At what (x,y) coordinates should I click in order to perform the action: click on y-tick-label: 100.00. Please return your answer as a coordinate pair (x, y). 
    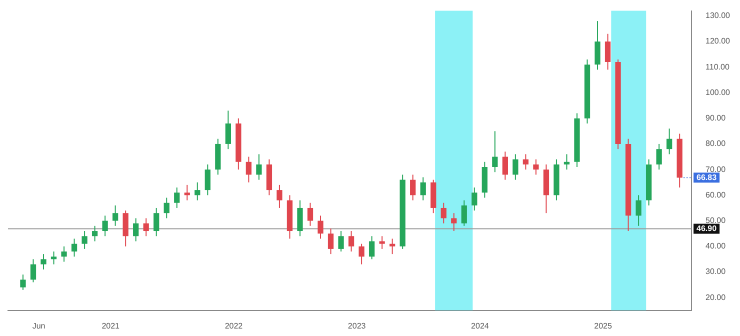
    Looking at the image, I should click on (718, 92).